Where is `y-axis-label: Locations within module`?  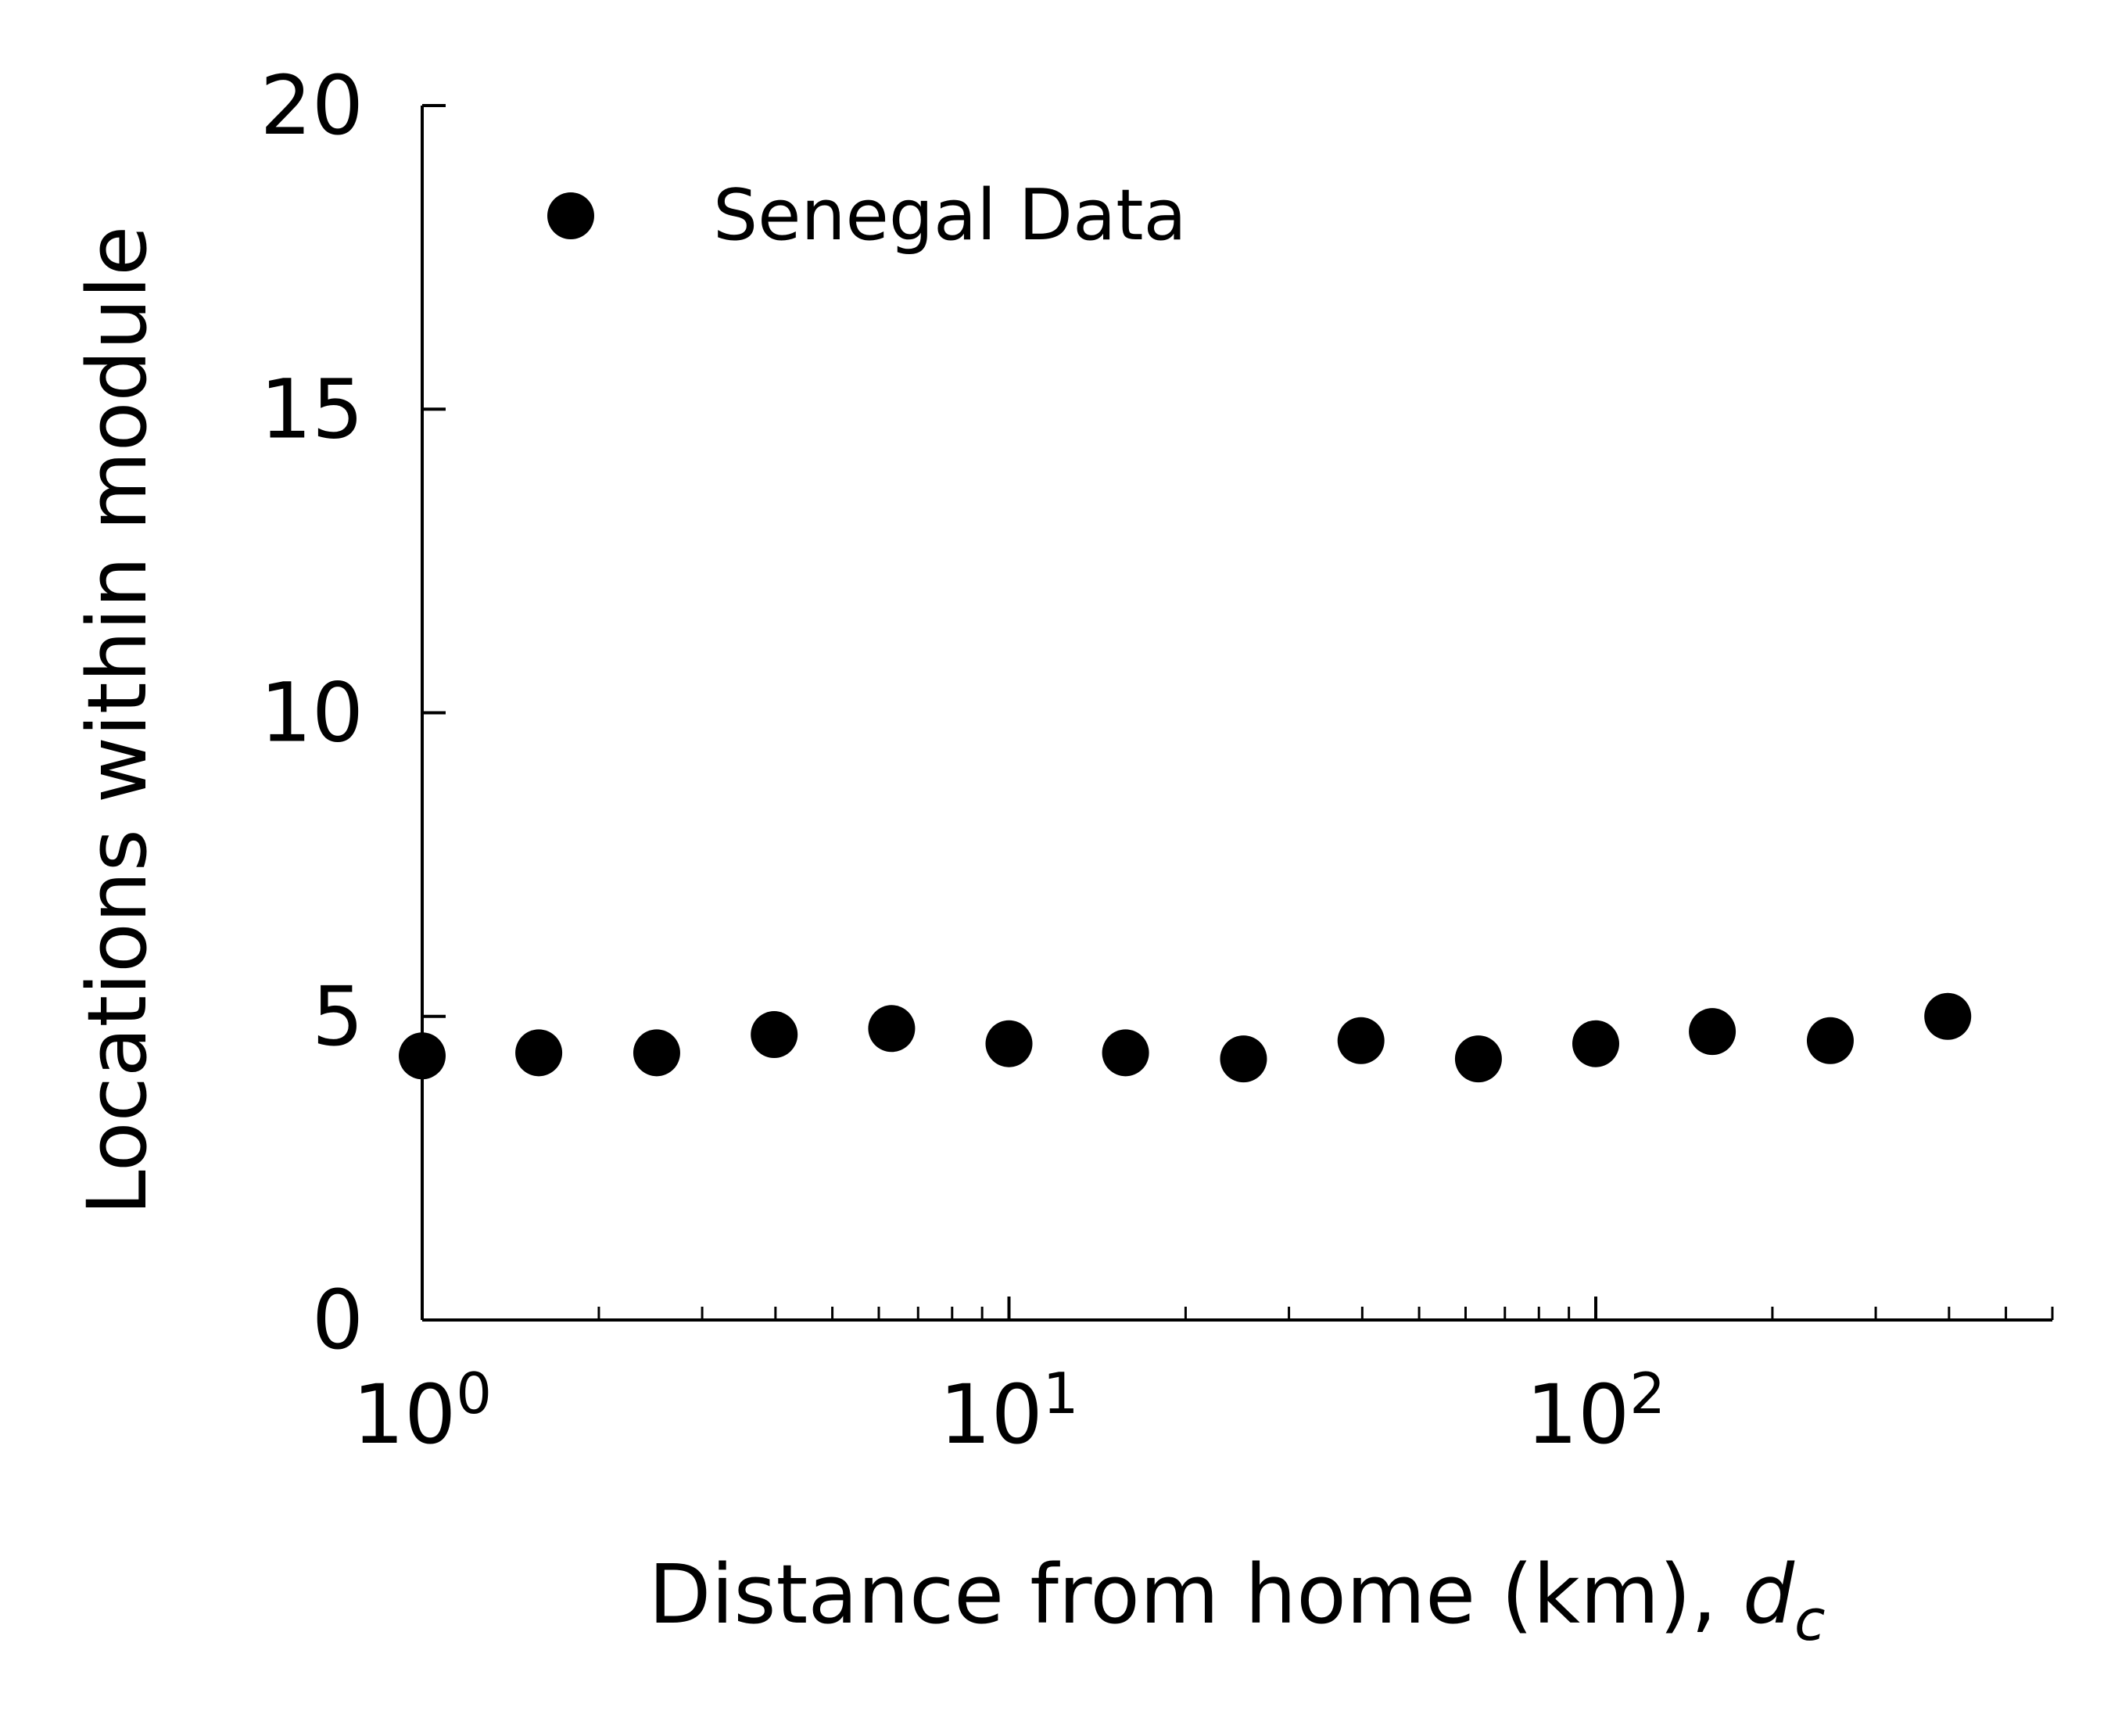
y-axis-label: Locations within module is located at coordinates (117, 721).